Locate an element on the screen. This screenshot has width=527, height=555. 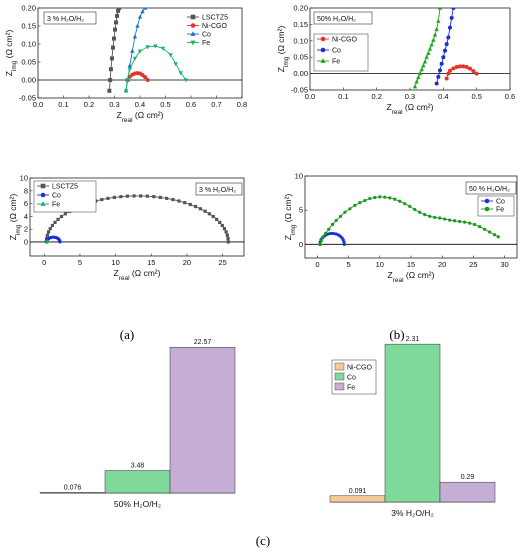
x-tick-label: 0.6 is located at coordinates (191, 104).